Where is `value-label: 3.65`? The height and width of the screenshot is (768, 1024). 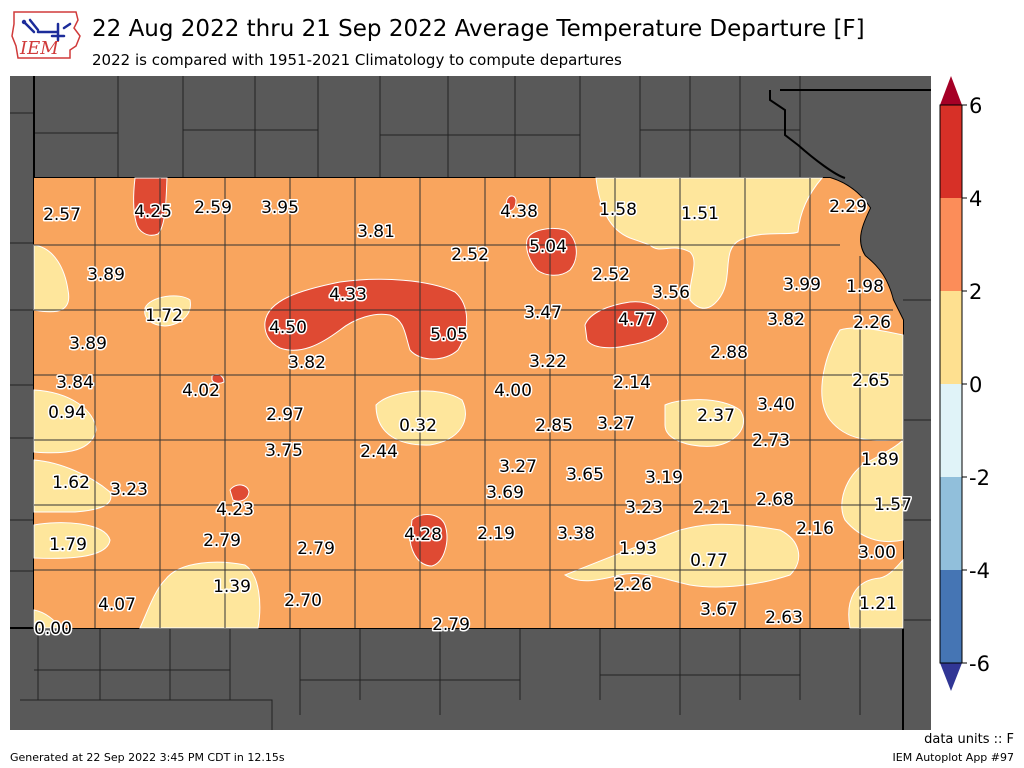 value-label: 3.65 is located at coordinates (585, 475).